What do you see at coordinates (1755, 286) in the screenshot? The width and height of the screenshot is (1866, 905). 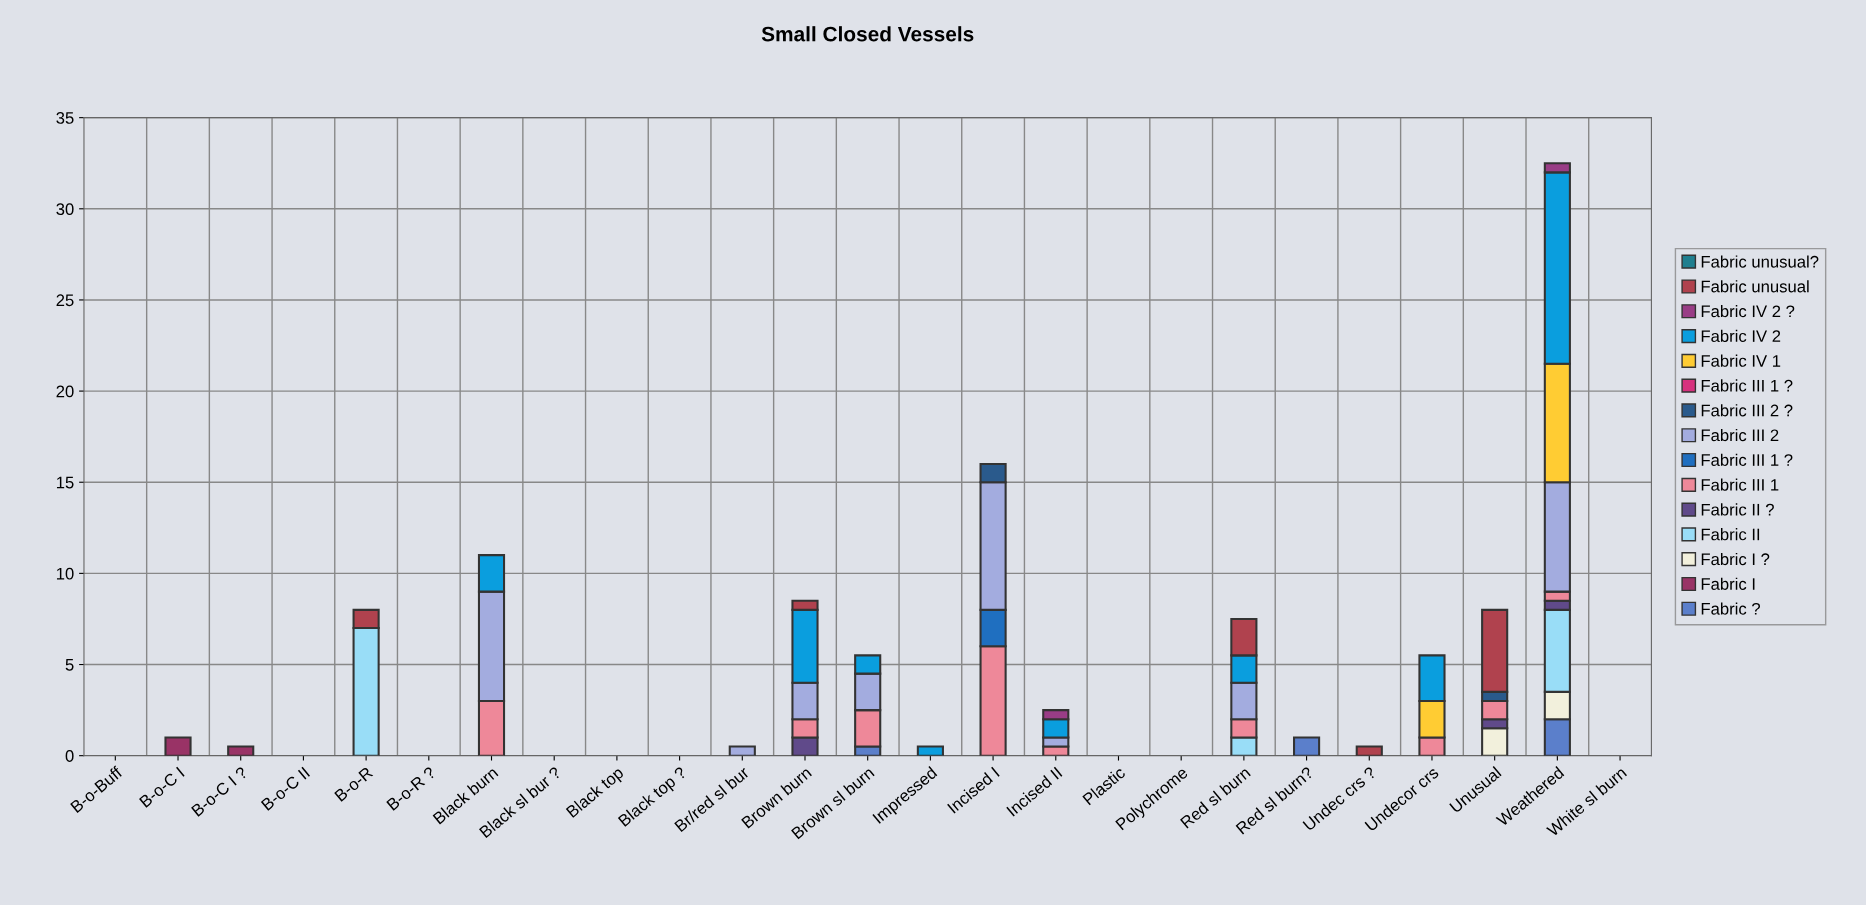 I see `legend-label: Fabric unusual` at bounding box center [1755, 286].